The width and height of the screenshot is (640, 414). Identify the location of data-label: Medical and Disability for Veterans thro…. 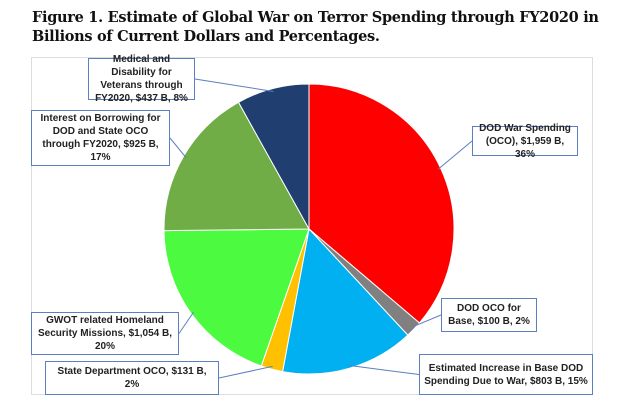
(141, 79).